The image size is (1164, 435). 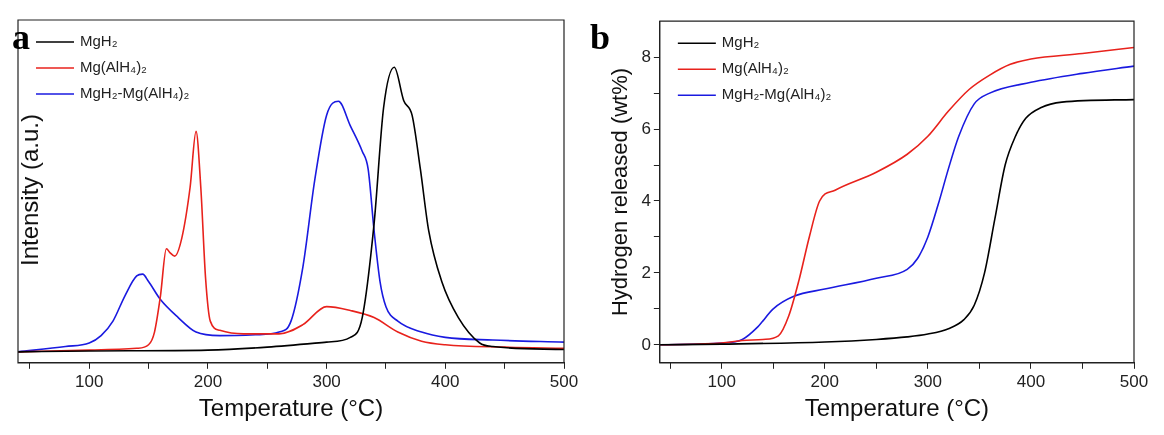 I want to click on y-axis-title: Intensity (a.u.), so click(x=30, y=190).